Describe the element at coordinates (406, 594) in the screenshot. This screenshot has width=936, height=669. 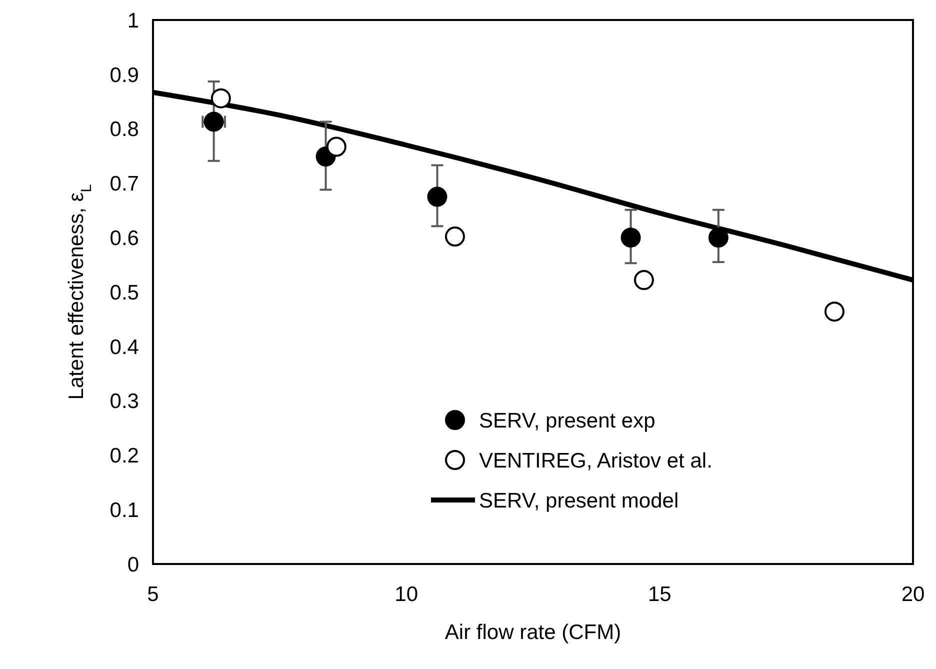
I see `x-tick-label: 10` at that location.